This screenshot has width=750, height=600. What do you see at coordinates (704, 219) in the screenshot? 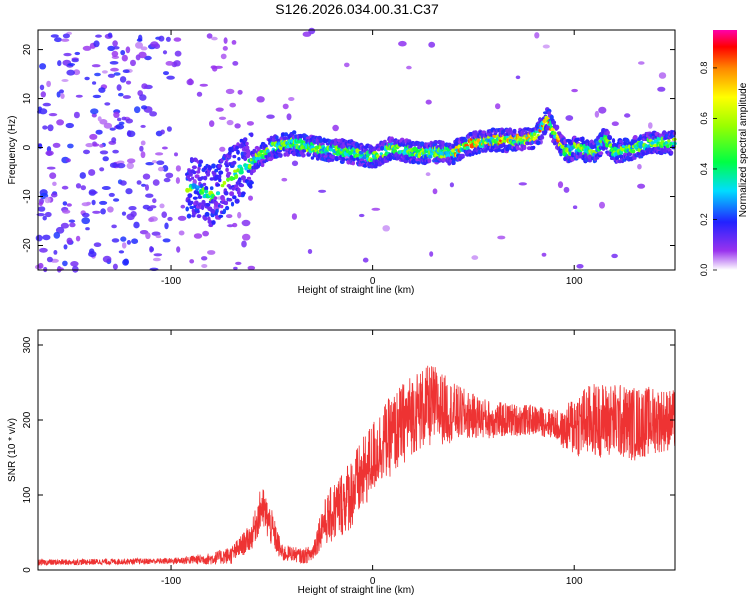
I see `colorbar-tick-label: 0.2` at bounding box center [704, 219].